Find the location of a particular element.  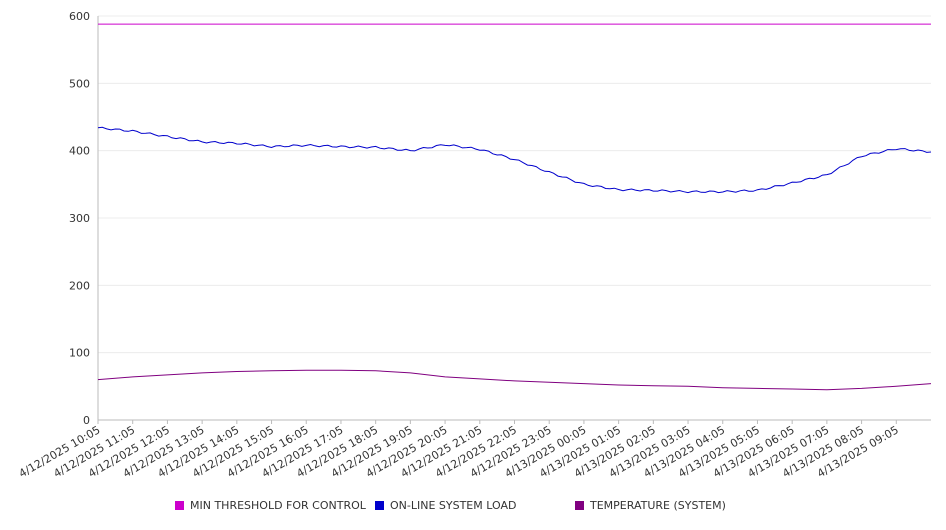

legend-swatch-online-system-load is located at coordinates (379, 505).